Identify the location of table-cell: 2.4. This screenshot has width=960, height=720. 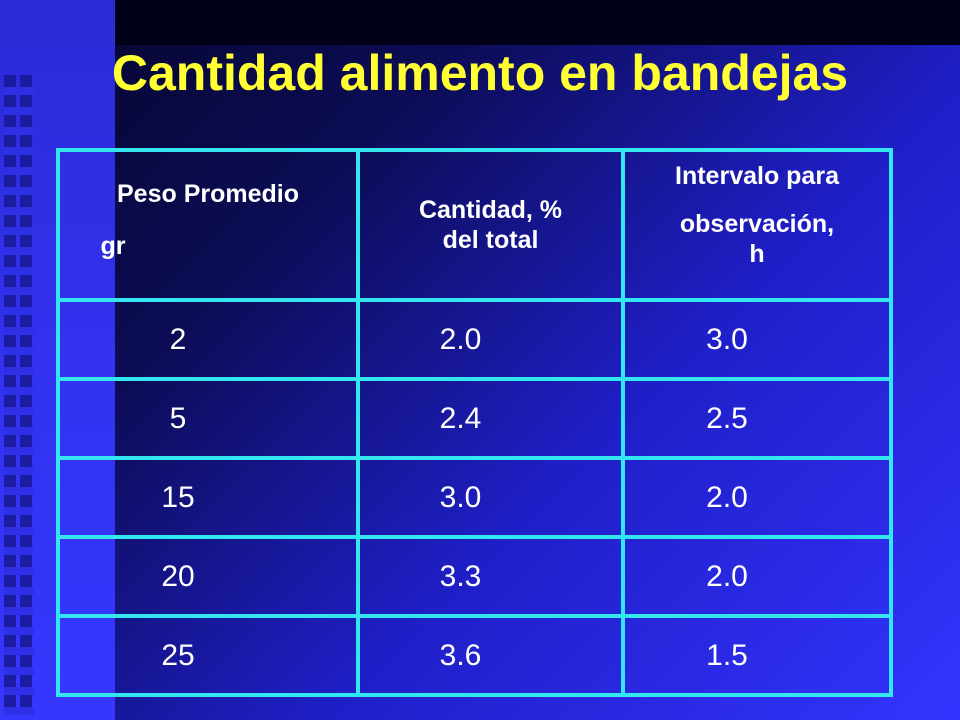
(490, 418).